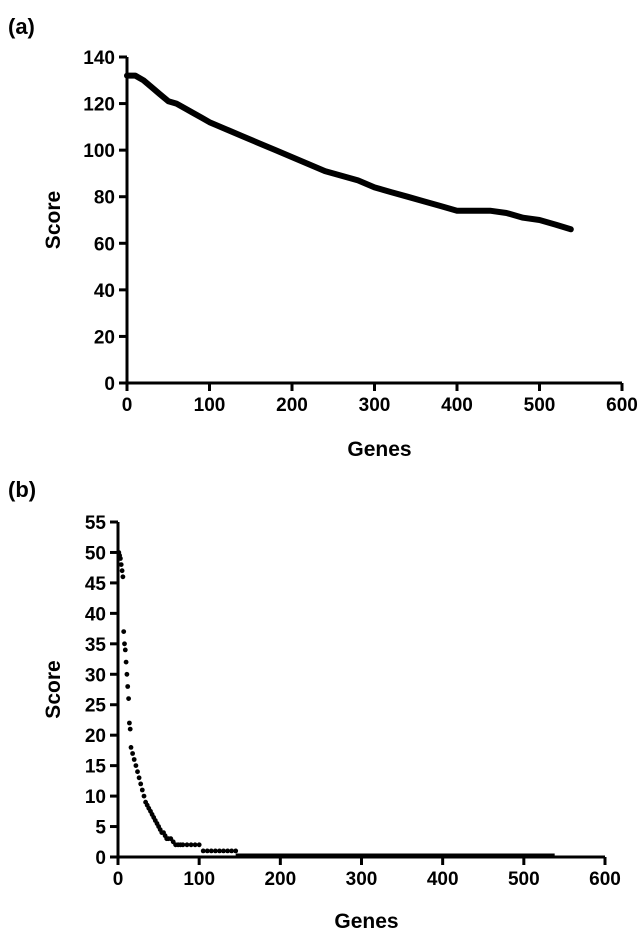 Image resolution: width=642 pixels, height=934 pixels. I want to click on panel-b-y-tick-label: 20, so click(95, 736).